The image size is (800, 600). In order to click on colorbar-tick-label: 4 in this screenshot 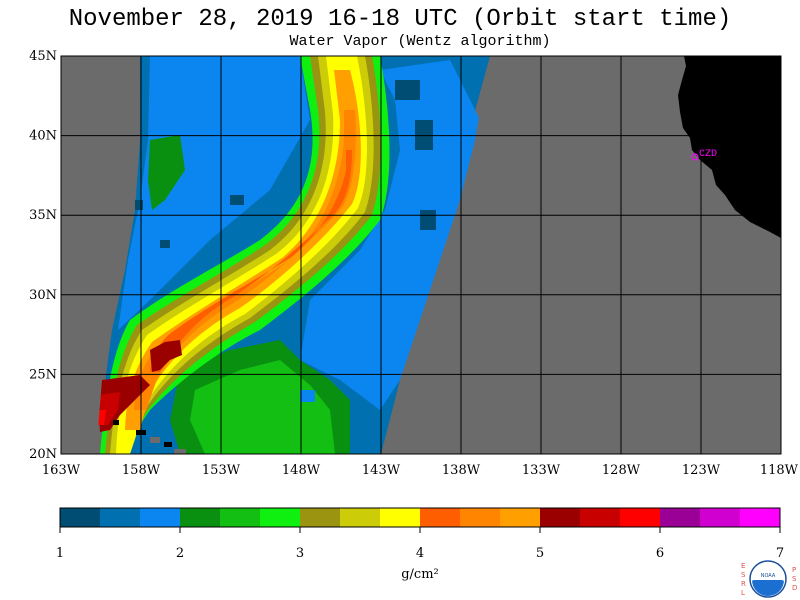, I will do `click(420, 553)`.